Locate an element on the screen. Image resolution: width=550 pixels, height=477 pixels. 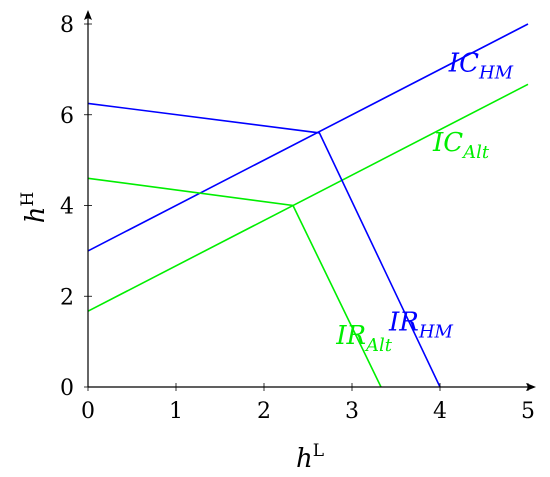
x-tick-label: 2 is located at coordinates (264, 411).